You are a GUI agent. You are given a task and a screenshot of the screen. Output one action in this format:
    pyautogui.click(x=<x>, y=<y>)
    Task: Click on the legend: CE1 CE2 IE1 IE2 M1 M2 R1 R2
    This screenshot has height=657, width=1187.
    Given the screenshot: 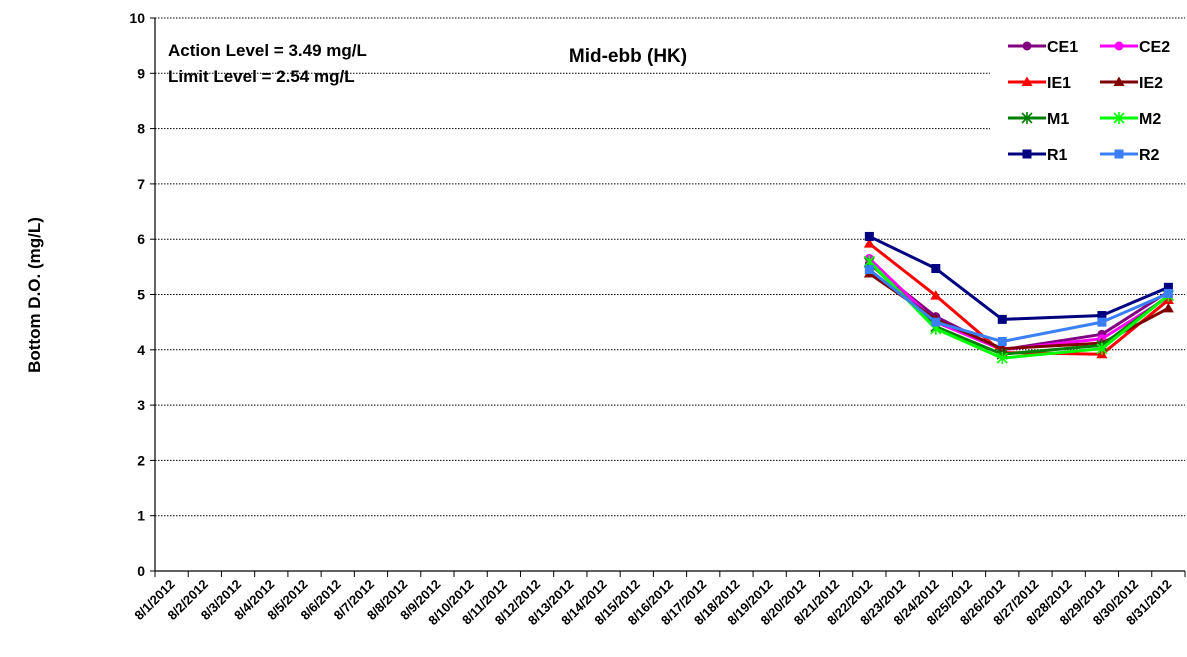 What is the action you would take?
    pyautogui.click(x=1089, y=101)
    